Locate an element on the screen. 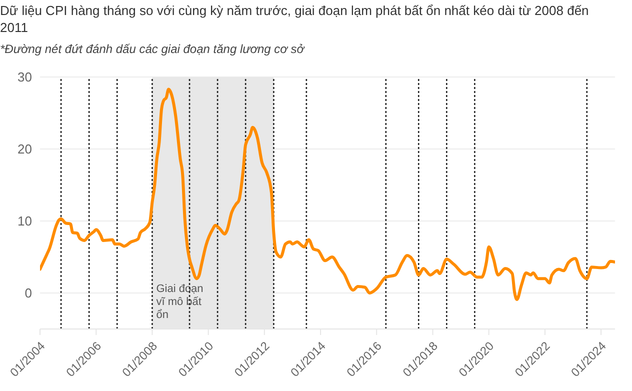 The image size is (632, 391). y-tick-label: 0 is located at coordinates (28, 293).